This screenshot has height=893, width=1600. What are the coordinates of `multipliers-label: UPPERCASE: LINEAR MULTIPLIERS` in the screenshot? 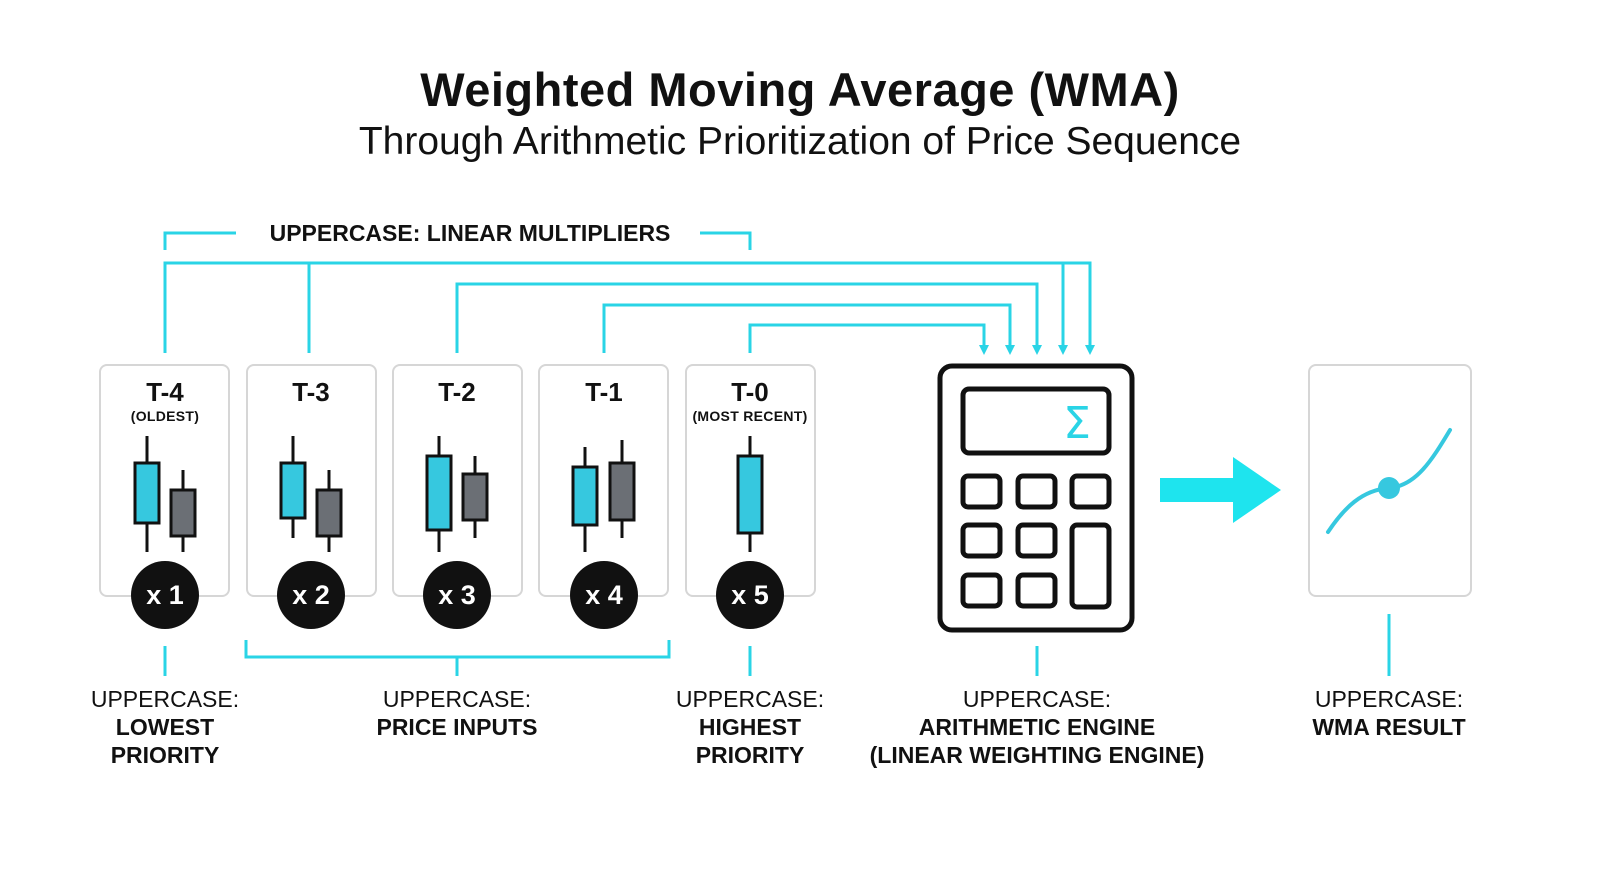 It's located at (470, 233).